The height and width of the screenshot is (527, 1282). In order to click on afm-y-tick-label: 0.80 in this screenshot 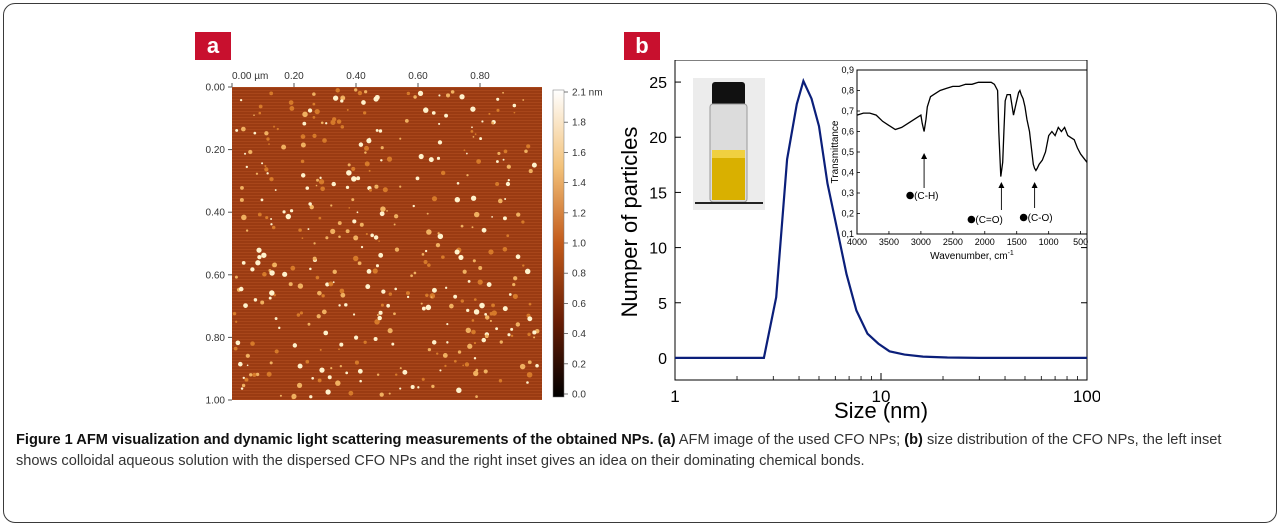, I will do `click(216, 338)`.